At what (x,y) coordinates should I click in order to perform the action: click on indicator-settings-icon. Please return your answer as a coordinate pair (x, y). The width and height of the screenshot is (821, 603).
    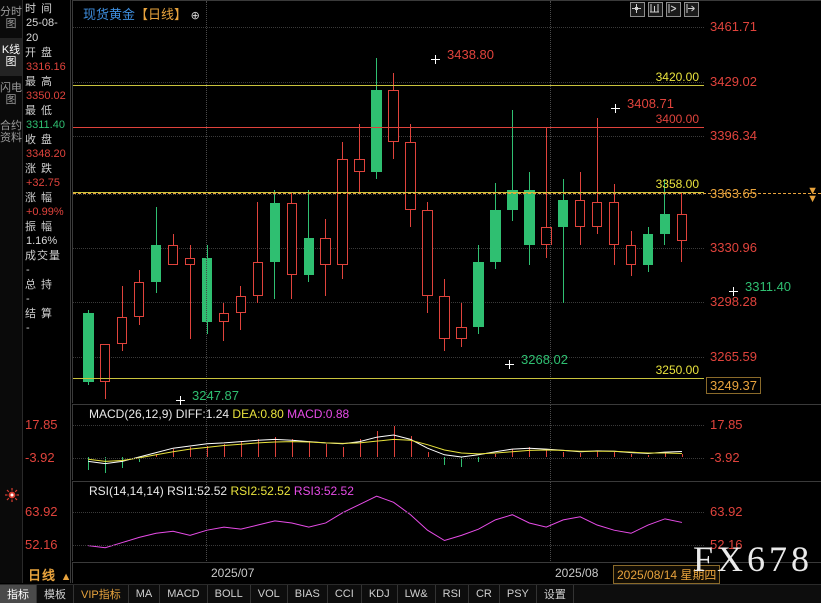
    Looking at the image, I should click on (12, 495).